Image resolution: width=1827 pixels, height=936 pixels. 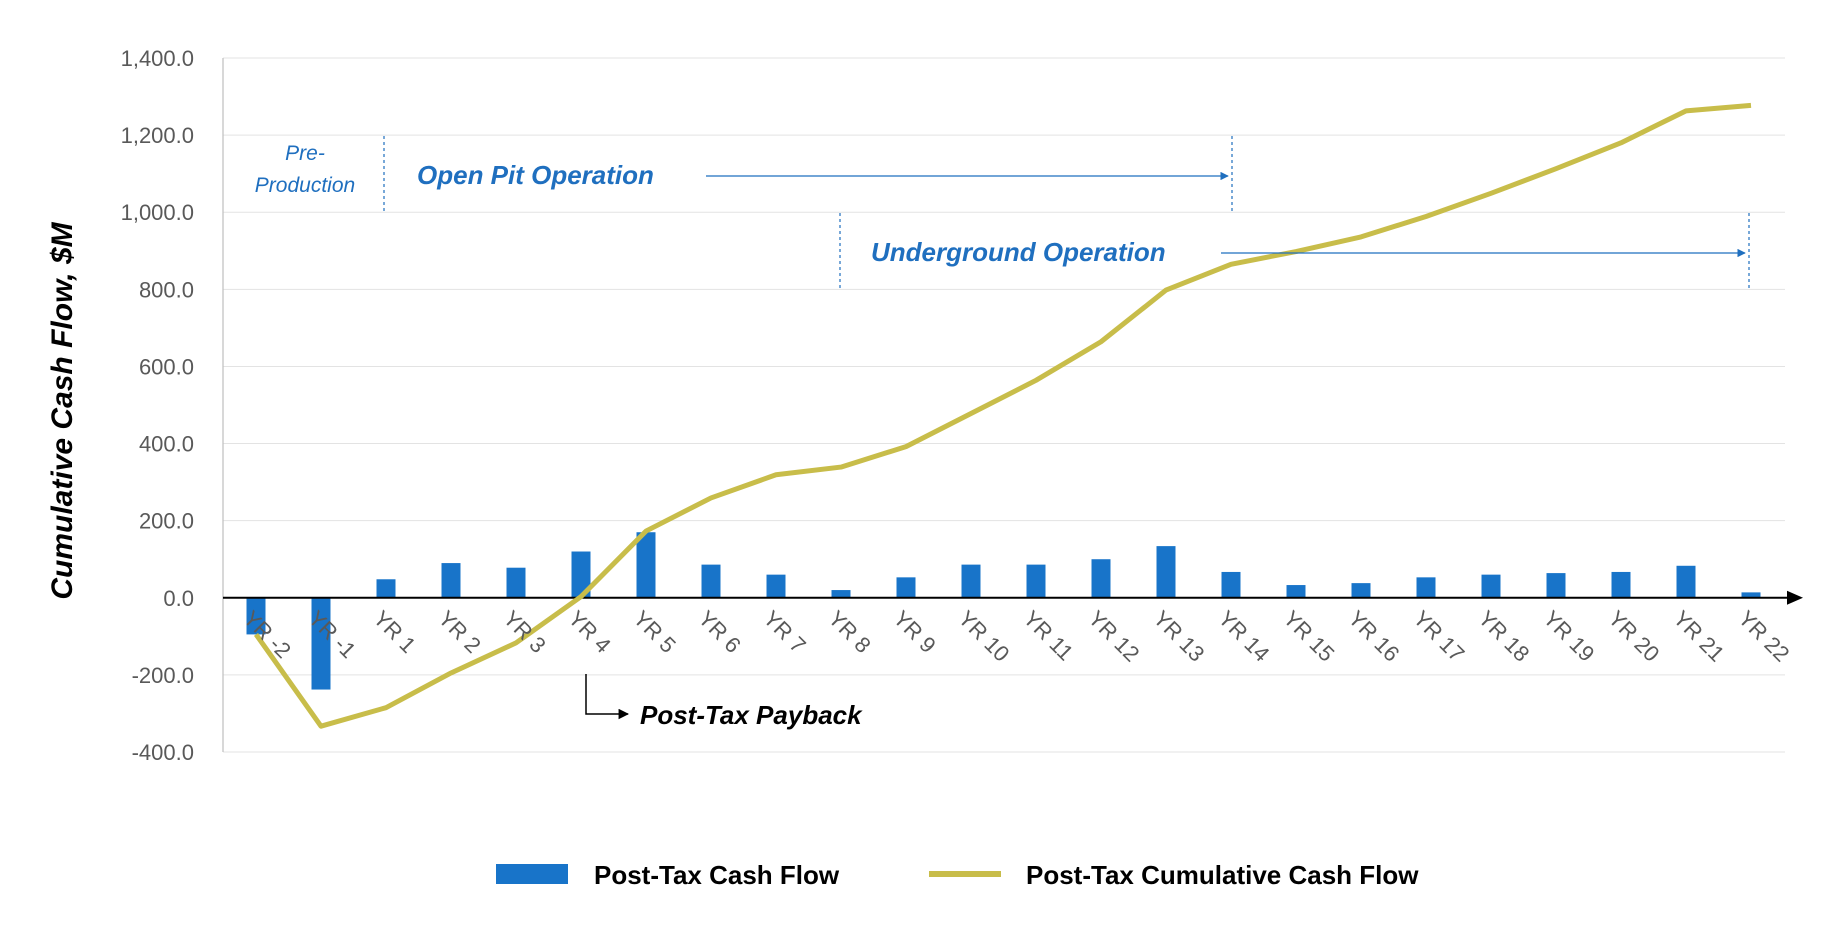 I want to click on legend-label-bar: Post-Tax Cash Flow, so click(x=717, y=875).